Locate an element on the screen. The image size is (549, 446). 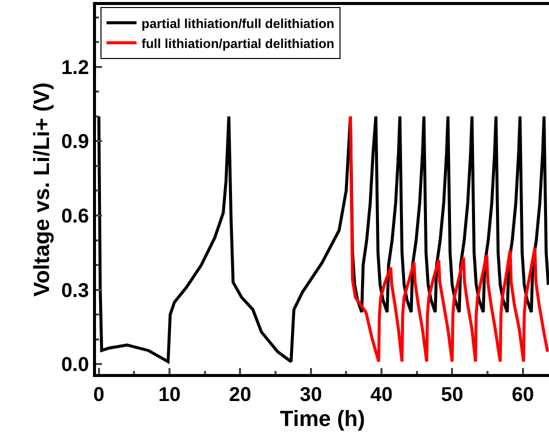
x-tick-label: 0 is located at coordinates (98, 395).